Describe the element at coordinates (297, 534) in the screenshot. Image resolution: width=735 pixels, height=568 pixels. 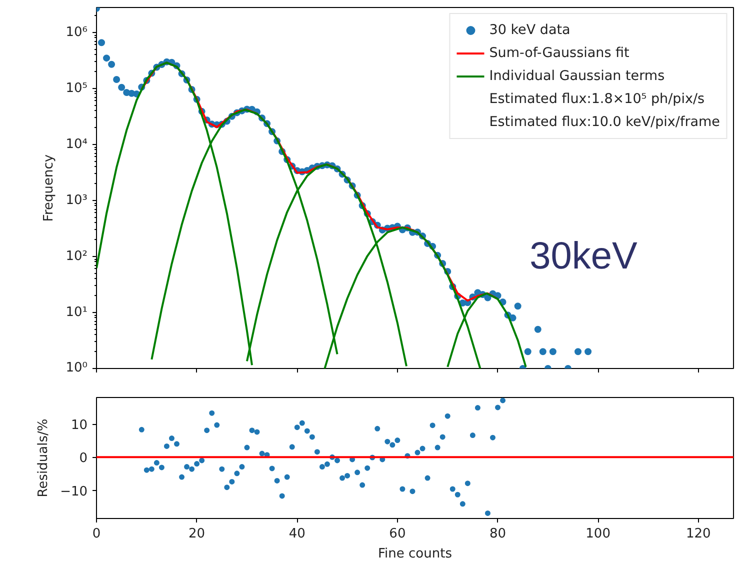
I see `x-tick-label: 40` at that location.